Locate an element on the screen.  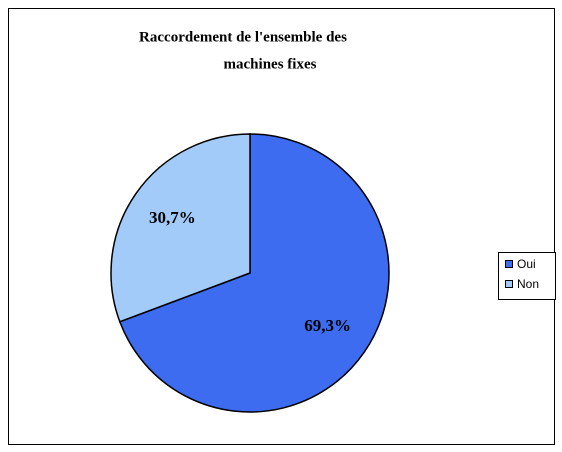
chart-title: machines fixes is located at coordinates (270, 64).